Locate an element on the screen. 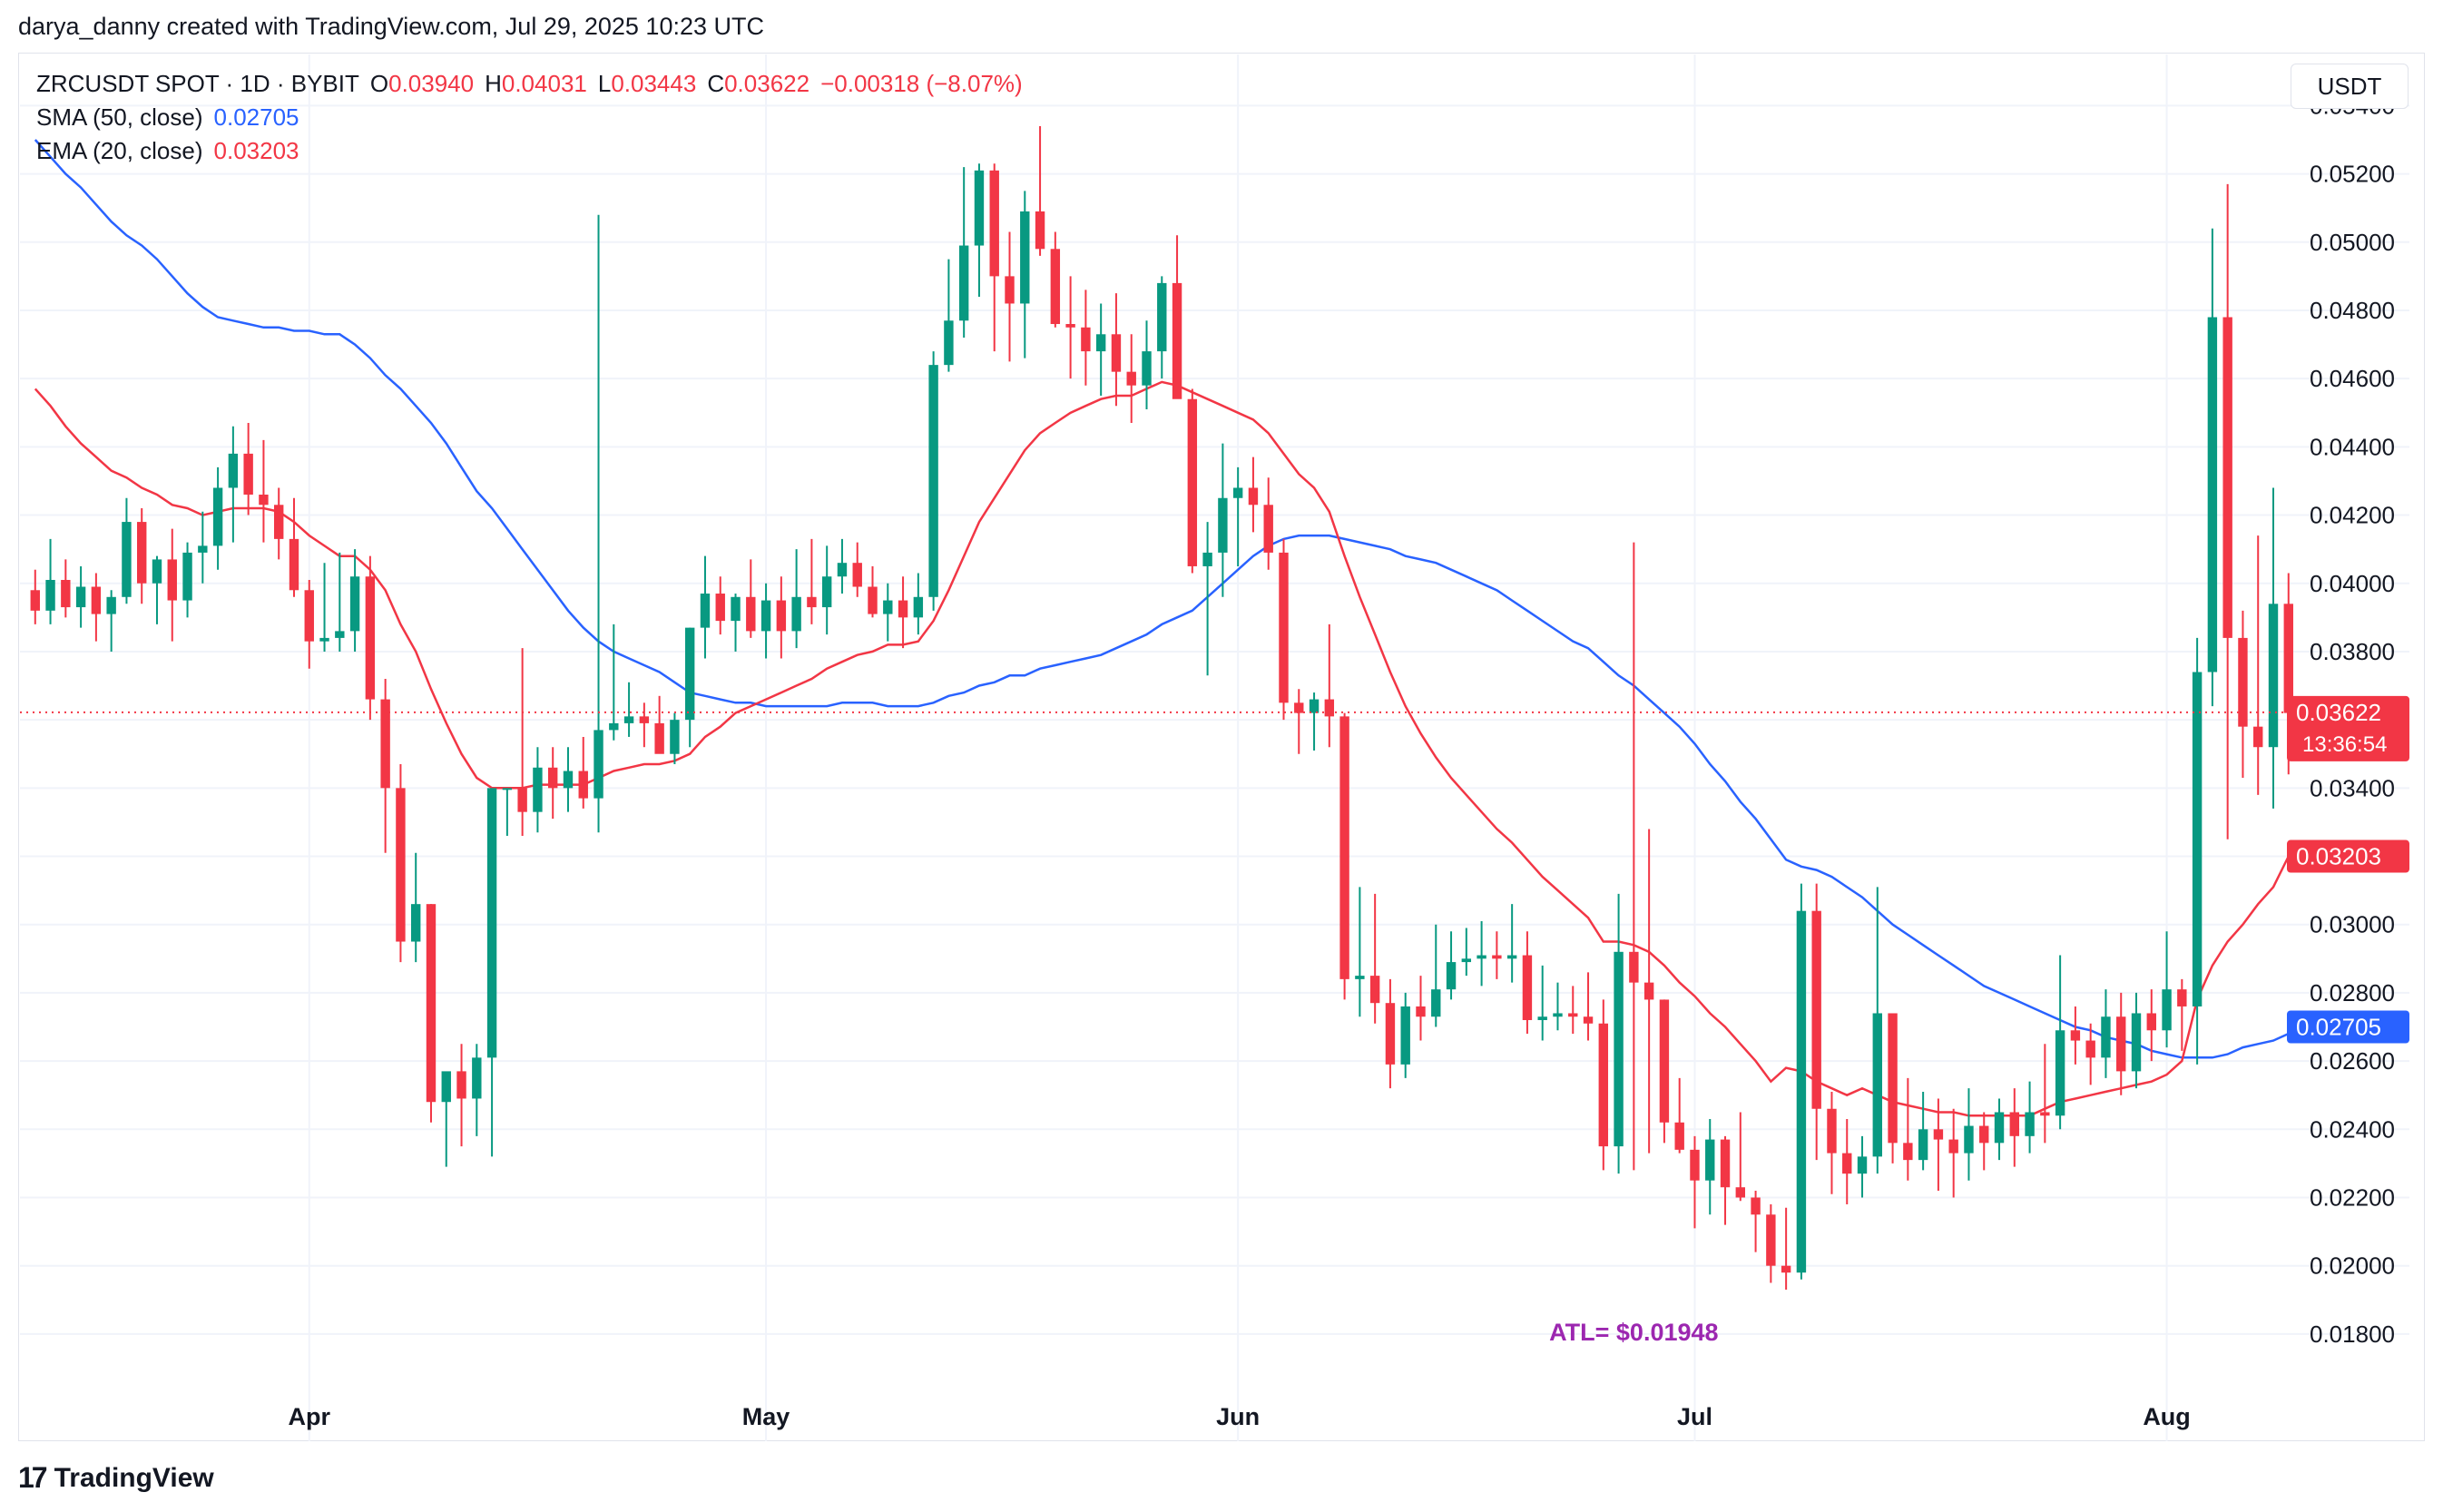  ema-price-tag-bg is located at coordinates (2348, 856).